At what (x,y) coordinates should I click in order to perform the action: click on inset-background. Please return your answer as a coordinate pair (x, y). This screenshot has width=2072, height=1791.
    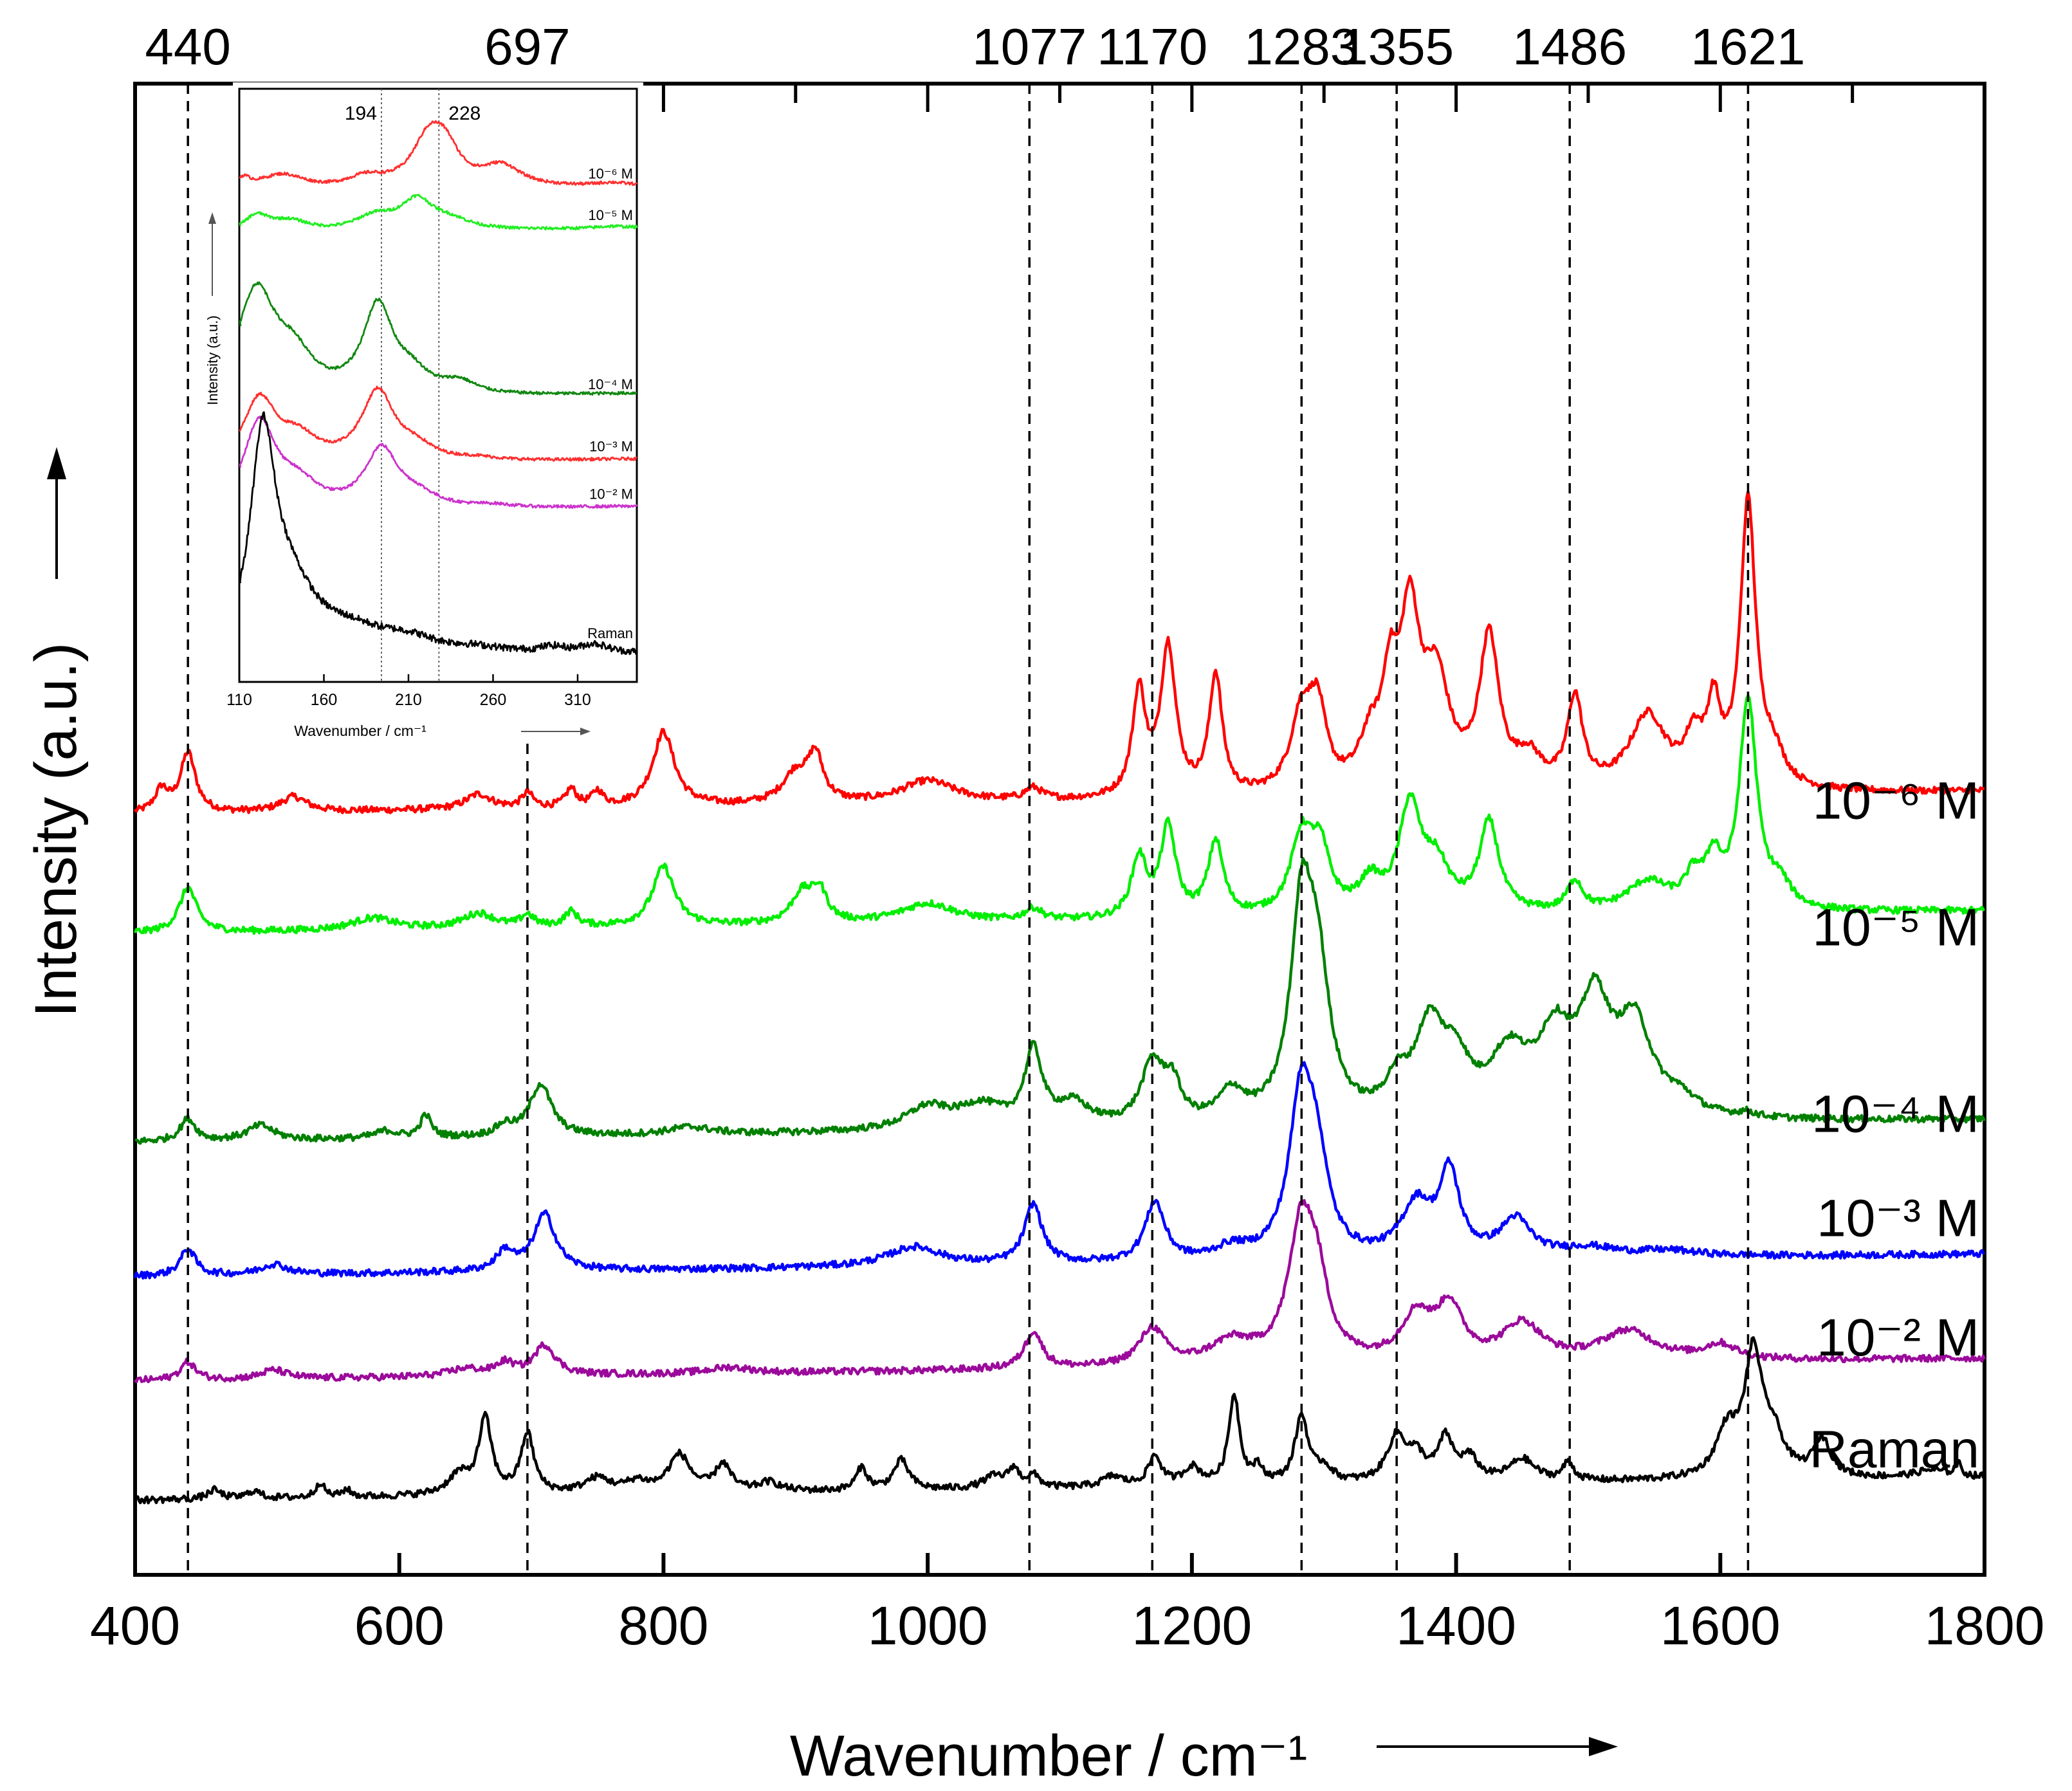
    Looking at the image, I should click on (438, 411).